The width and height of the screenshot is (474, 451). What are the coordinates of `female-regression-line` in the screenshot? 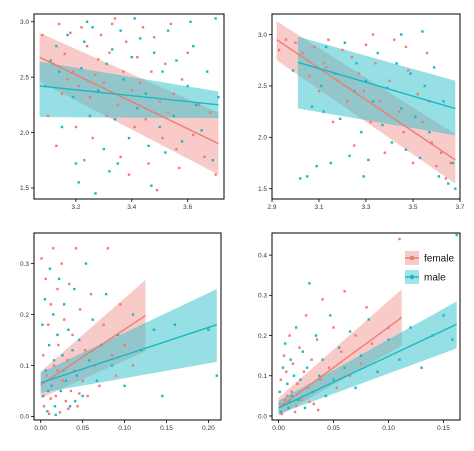 It's located at (93, 350).